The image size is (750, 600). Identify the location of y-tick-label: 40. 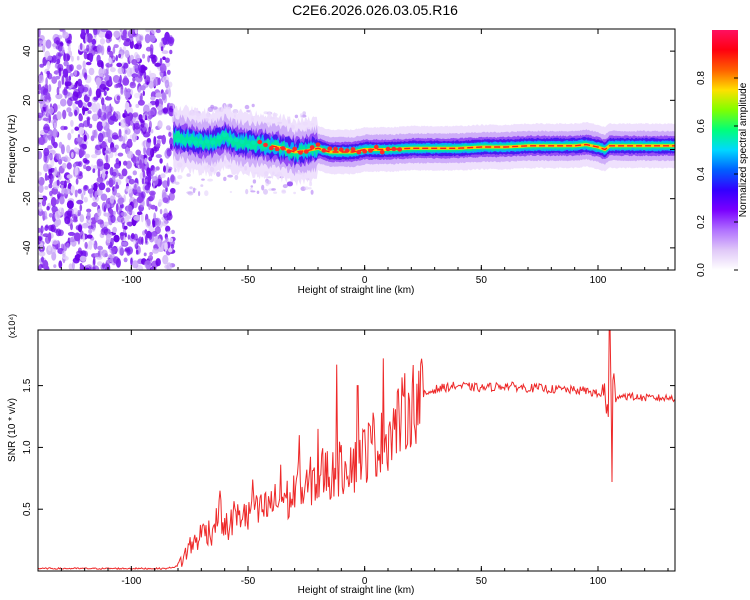
(27, 51).